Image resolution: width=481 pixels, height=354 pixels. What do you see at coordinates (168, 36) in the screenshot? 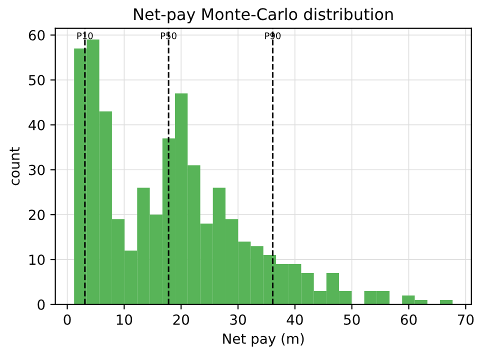
I see `ref-line-label: P50` at bounding box center [168, 36].